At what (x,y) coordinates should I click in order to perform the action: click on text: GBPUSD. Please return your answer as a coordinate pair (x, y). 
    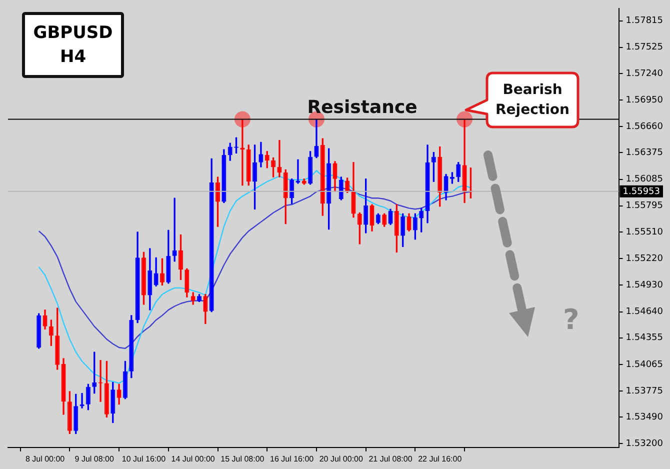
    Looking at the image, I should click on (73, 33).